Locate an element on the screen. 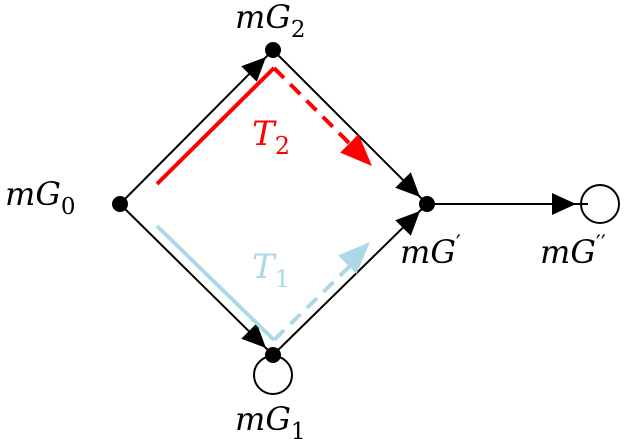 This screenshot has width=640, height=445. path-t2 is located at coordinates (263, 126).